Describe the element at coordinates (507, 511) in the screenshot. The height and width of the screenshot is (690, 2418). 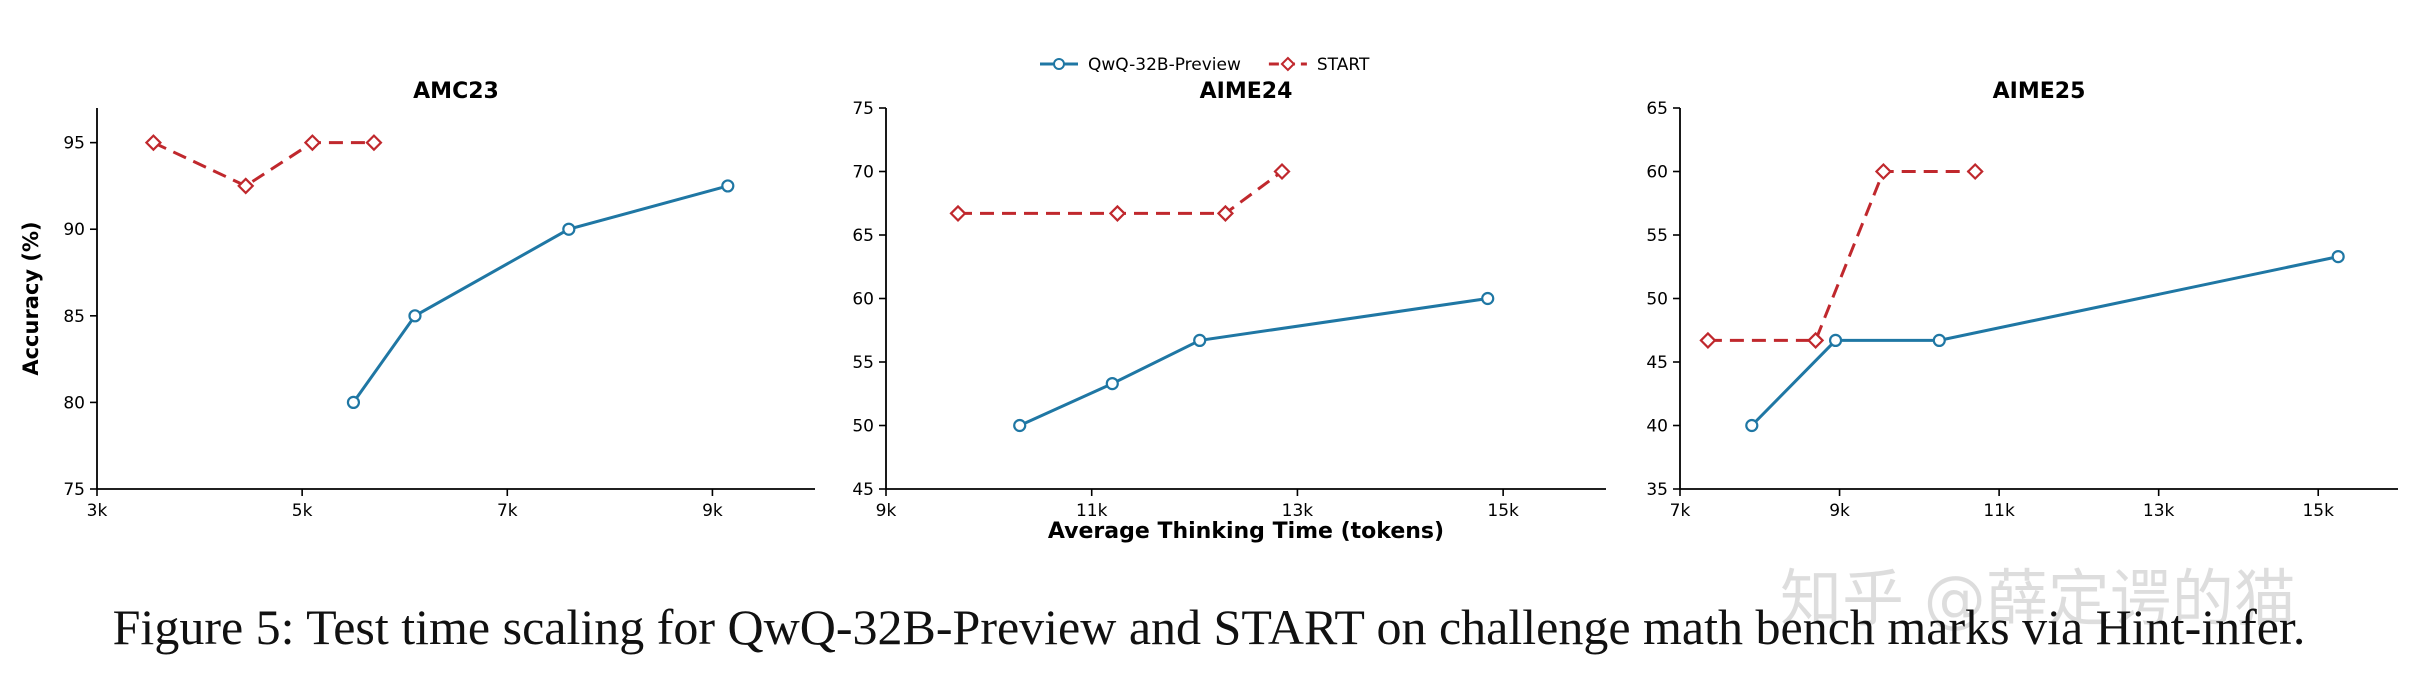
I see `amc23-xtick-label: 7k` at that location.